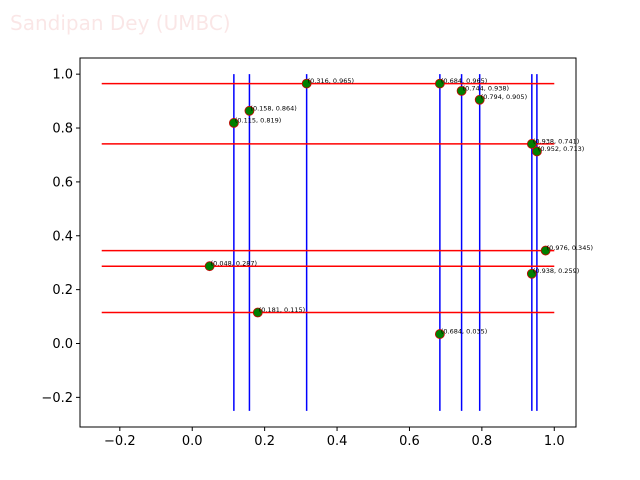 The width and height of the screenshot is (640, 480). What do you see at coordinates (62, 75) in the screenshot?
I see `y-tick-label-6: 1.0` at bounding box center [62, 75].